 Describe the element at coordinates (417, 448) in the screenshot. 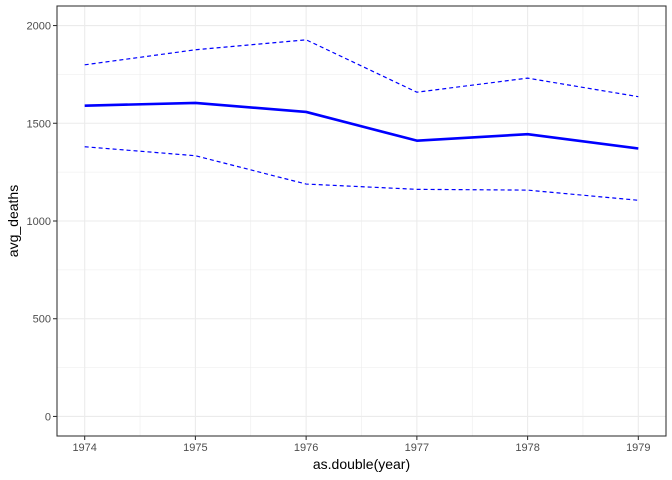

I see `x-tick-label: 1977` at that location.